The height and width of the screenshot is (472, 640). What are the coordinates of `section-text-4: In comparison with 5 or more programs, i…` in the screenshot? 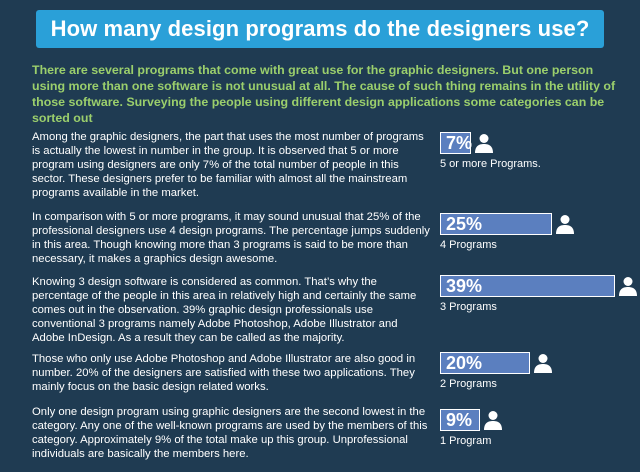 It's located at (231, 238).